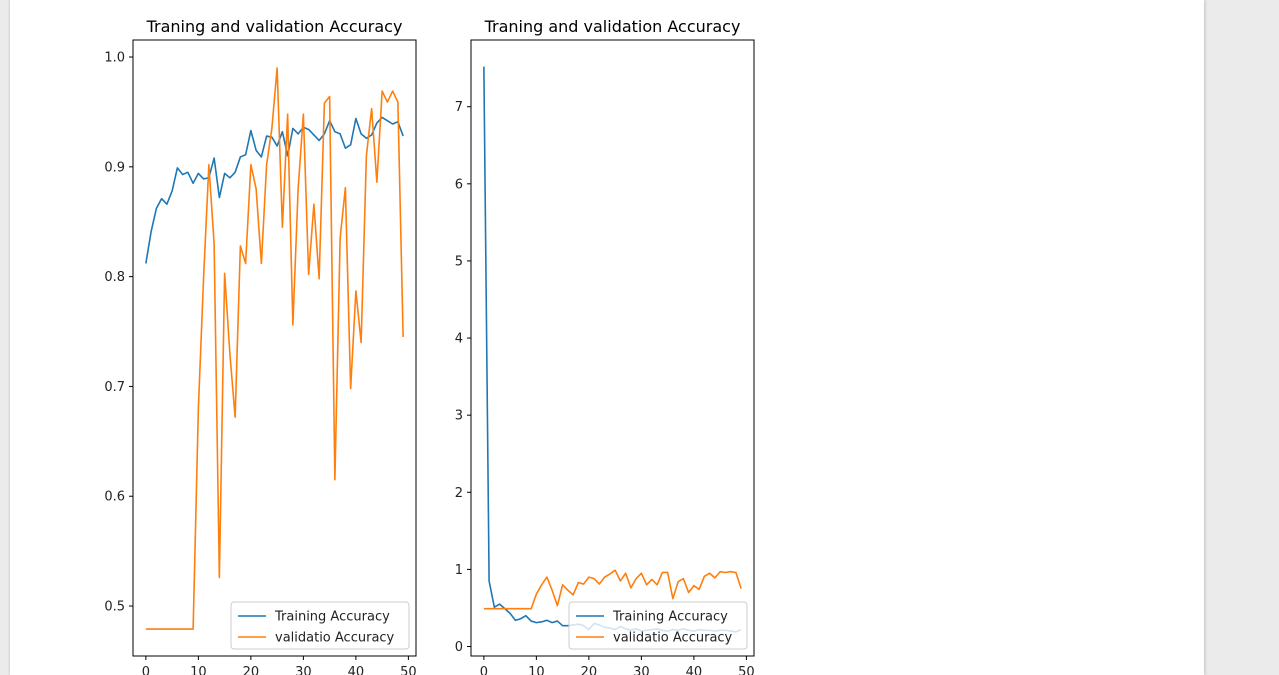  I want to click on y-tick-label: 0, so click(459, 647).